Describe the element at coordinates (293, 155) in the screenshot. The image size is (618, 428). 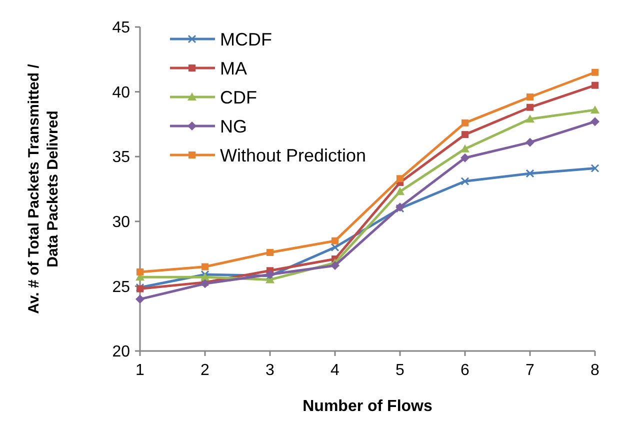
I see `legend-label: Without Prediction` at that location.